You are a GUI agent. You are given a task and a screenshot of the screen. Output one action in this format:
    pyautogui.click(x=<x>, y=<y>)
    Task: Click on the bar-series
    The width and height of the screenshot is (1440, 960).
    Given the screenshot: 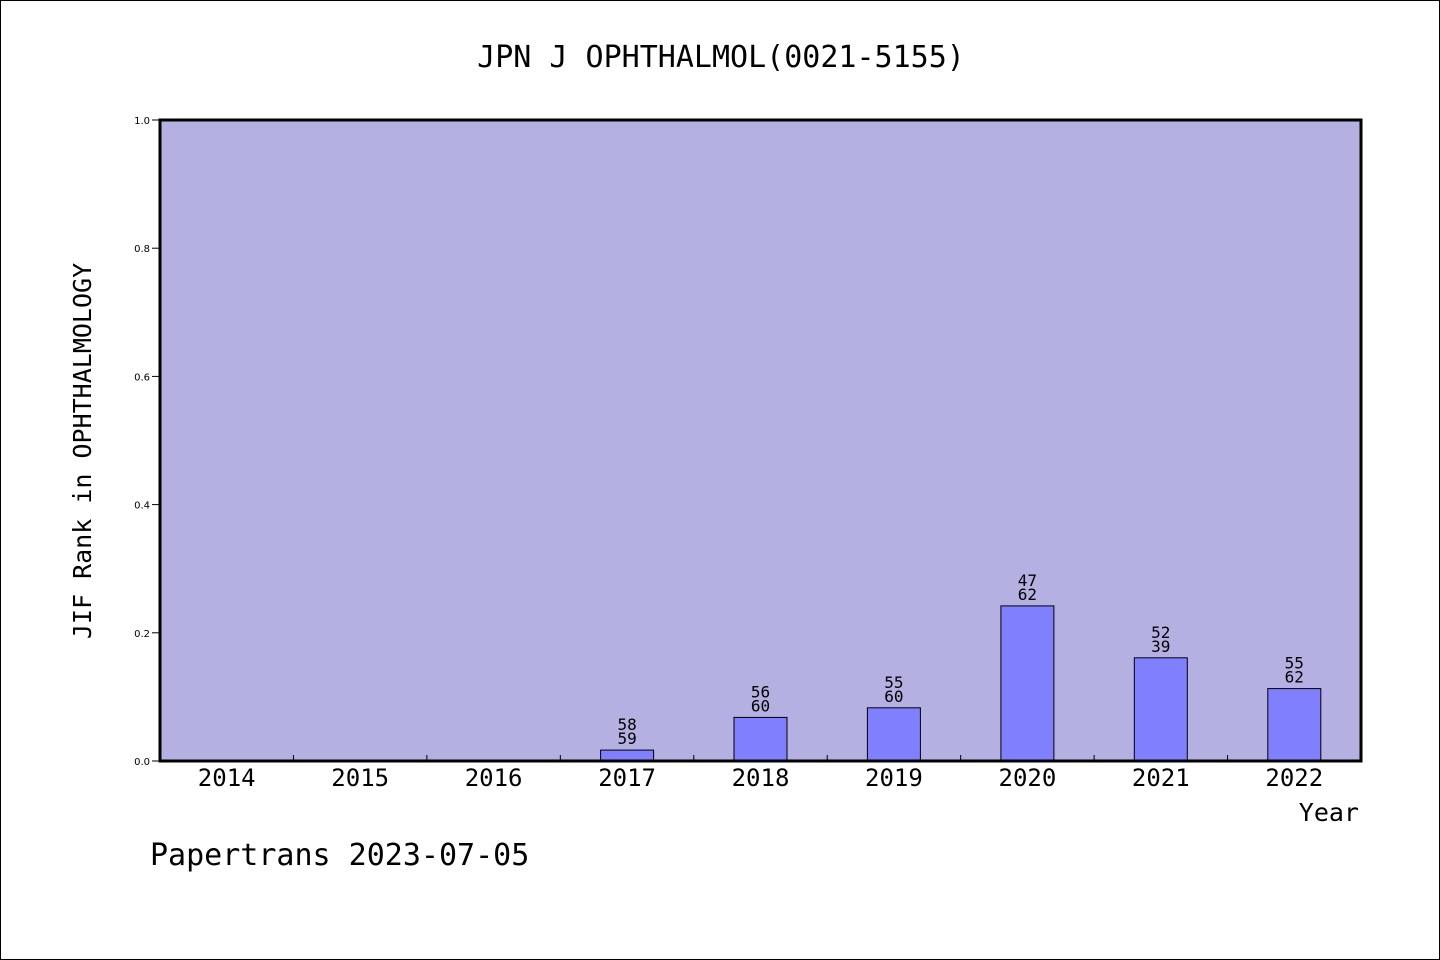 What is the action you would take?
    pyautogui.click(x=961, y=683)
    